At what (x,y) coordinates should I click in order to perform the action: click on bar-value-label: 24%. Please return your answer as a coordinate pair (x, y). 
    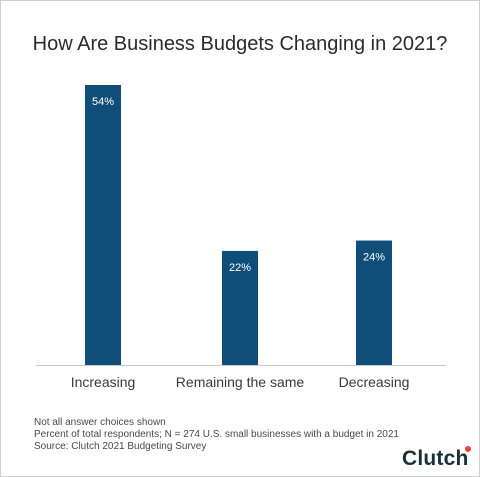
    Looking at the image, I should click on (374, 258).